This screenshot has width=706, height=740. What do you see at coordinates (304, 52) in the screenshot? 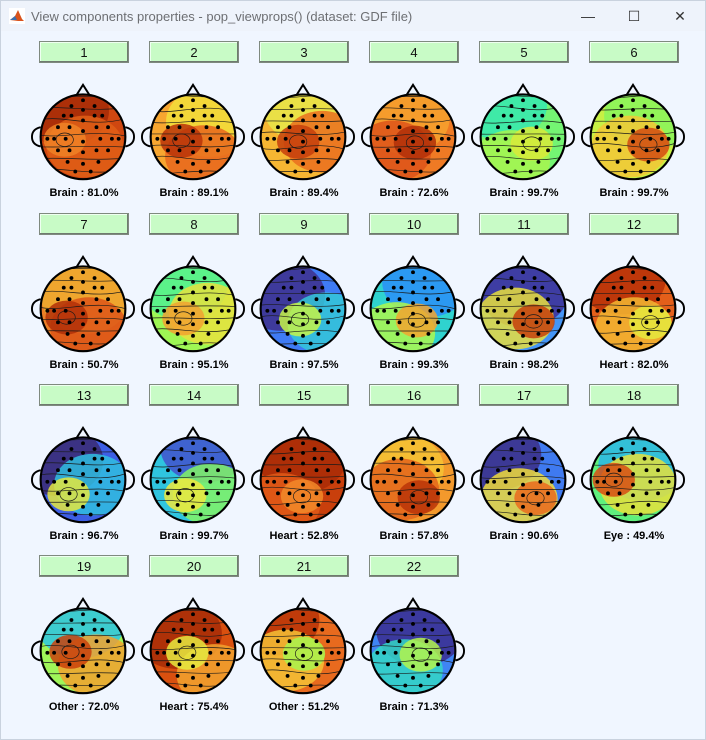
I see `component-button: 3` at bounding box center [304, 52].